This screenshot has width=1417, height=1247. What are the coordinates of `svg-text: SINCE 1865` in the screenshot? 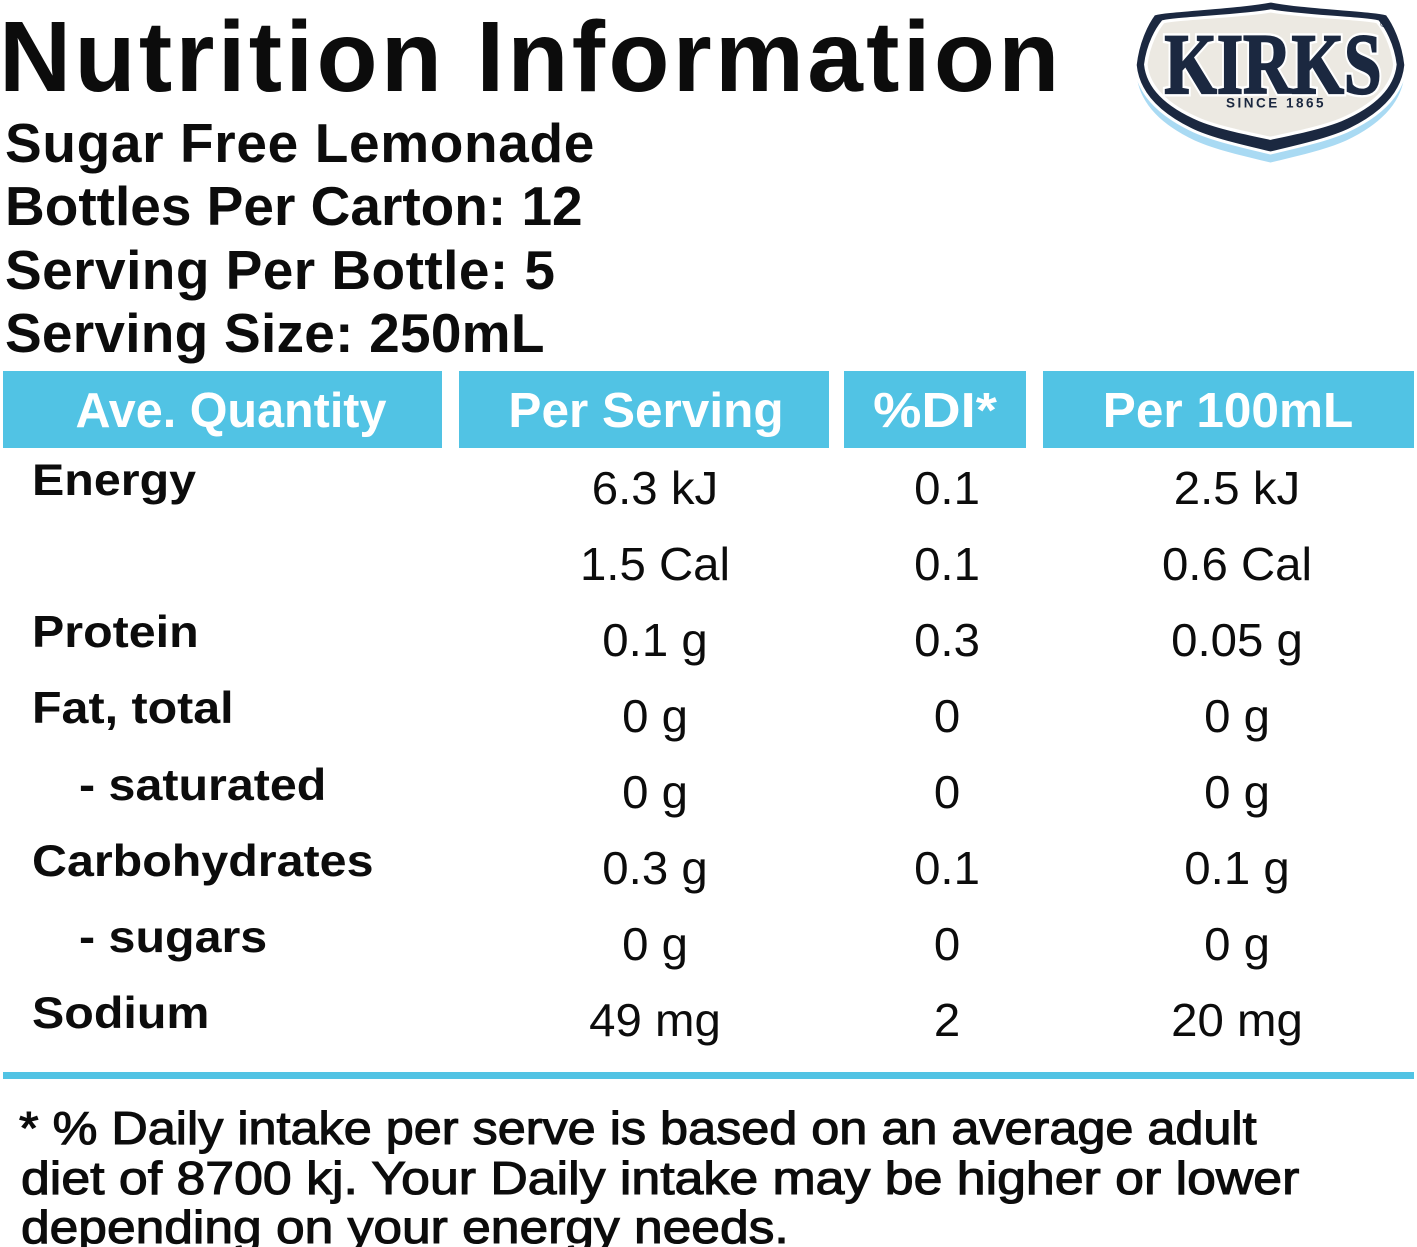 It's located at (1276, 103).